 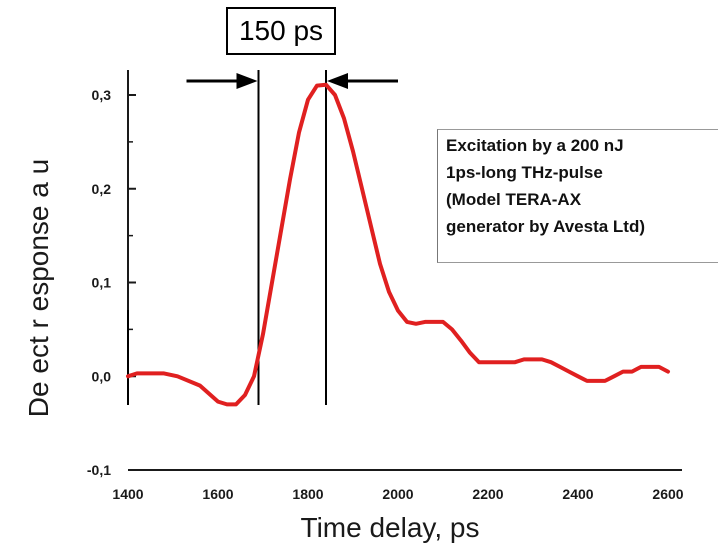 I want to click on x-tick-label-6: 2600, so click(x=667, y=494).